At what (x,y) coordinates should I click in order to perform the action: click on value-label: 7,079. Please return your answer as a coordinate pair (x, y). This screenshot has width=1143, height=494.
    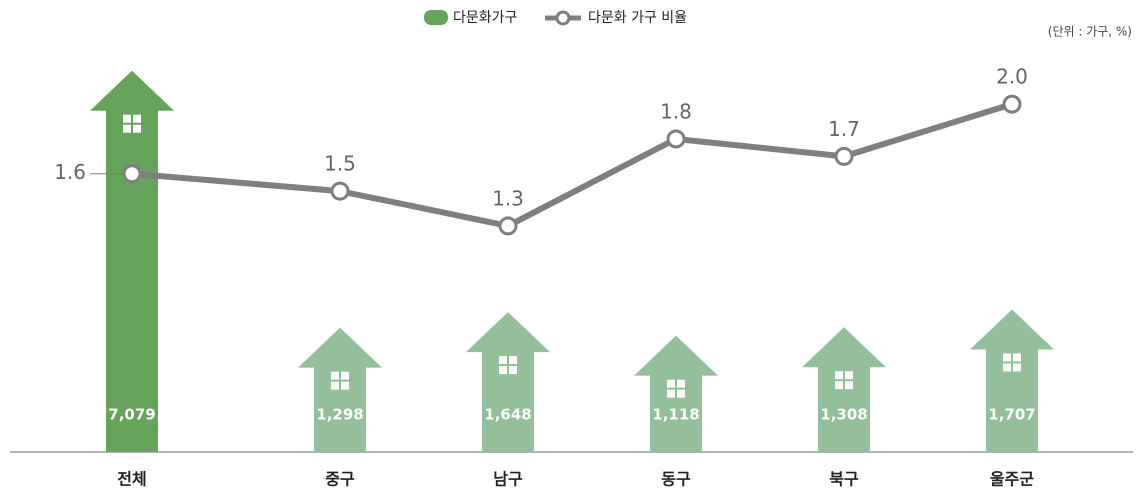
    Looking at the image, I should click on (131, 415).